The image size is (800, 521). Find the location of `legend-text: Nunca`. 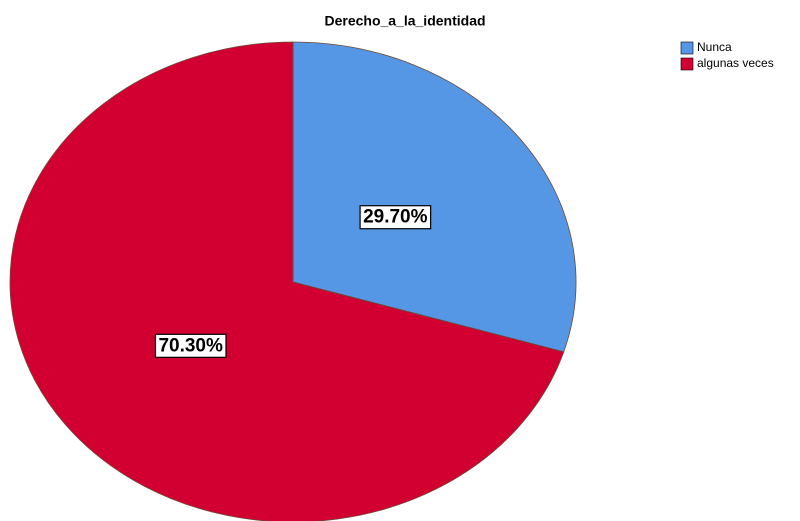

legend-text: Nunca is located at coordinates (714, 47).